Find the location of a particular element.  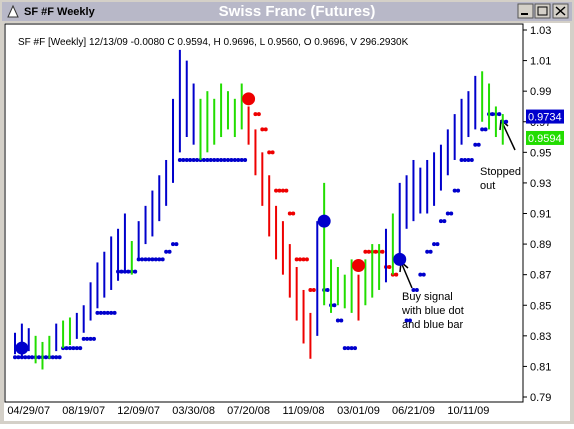

chart-title: Swiss Franc (Futures) is located at coordinates (297, 11).